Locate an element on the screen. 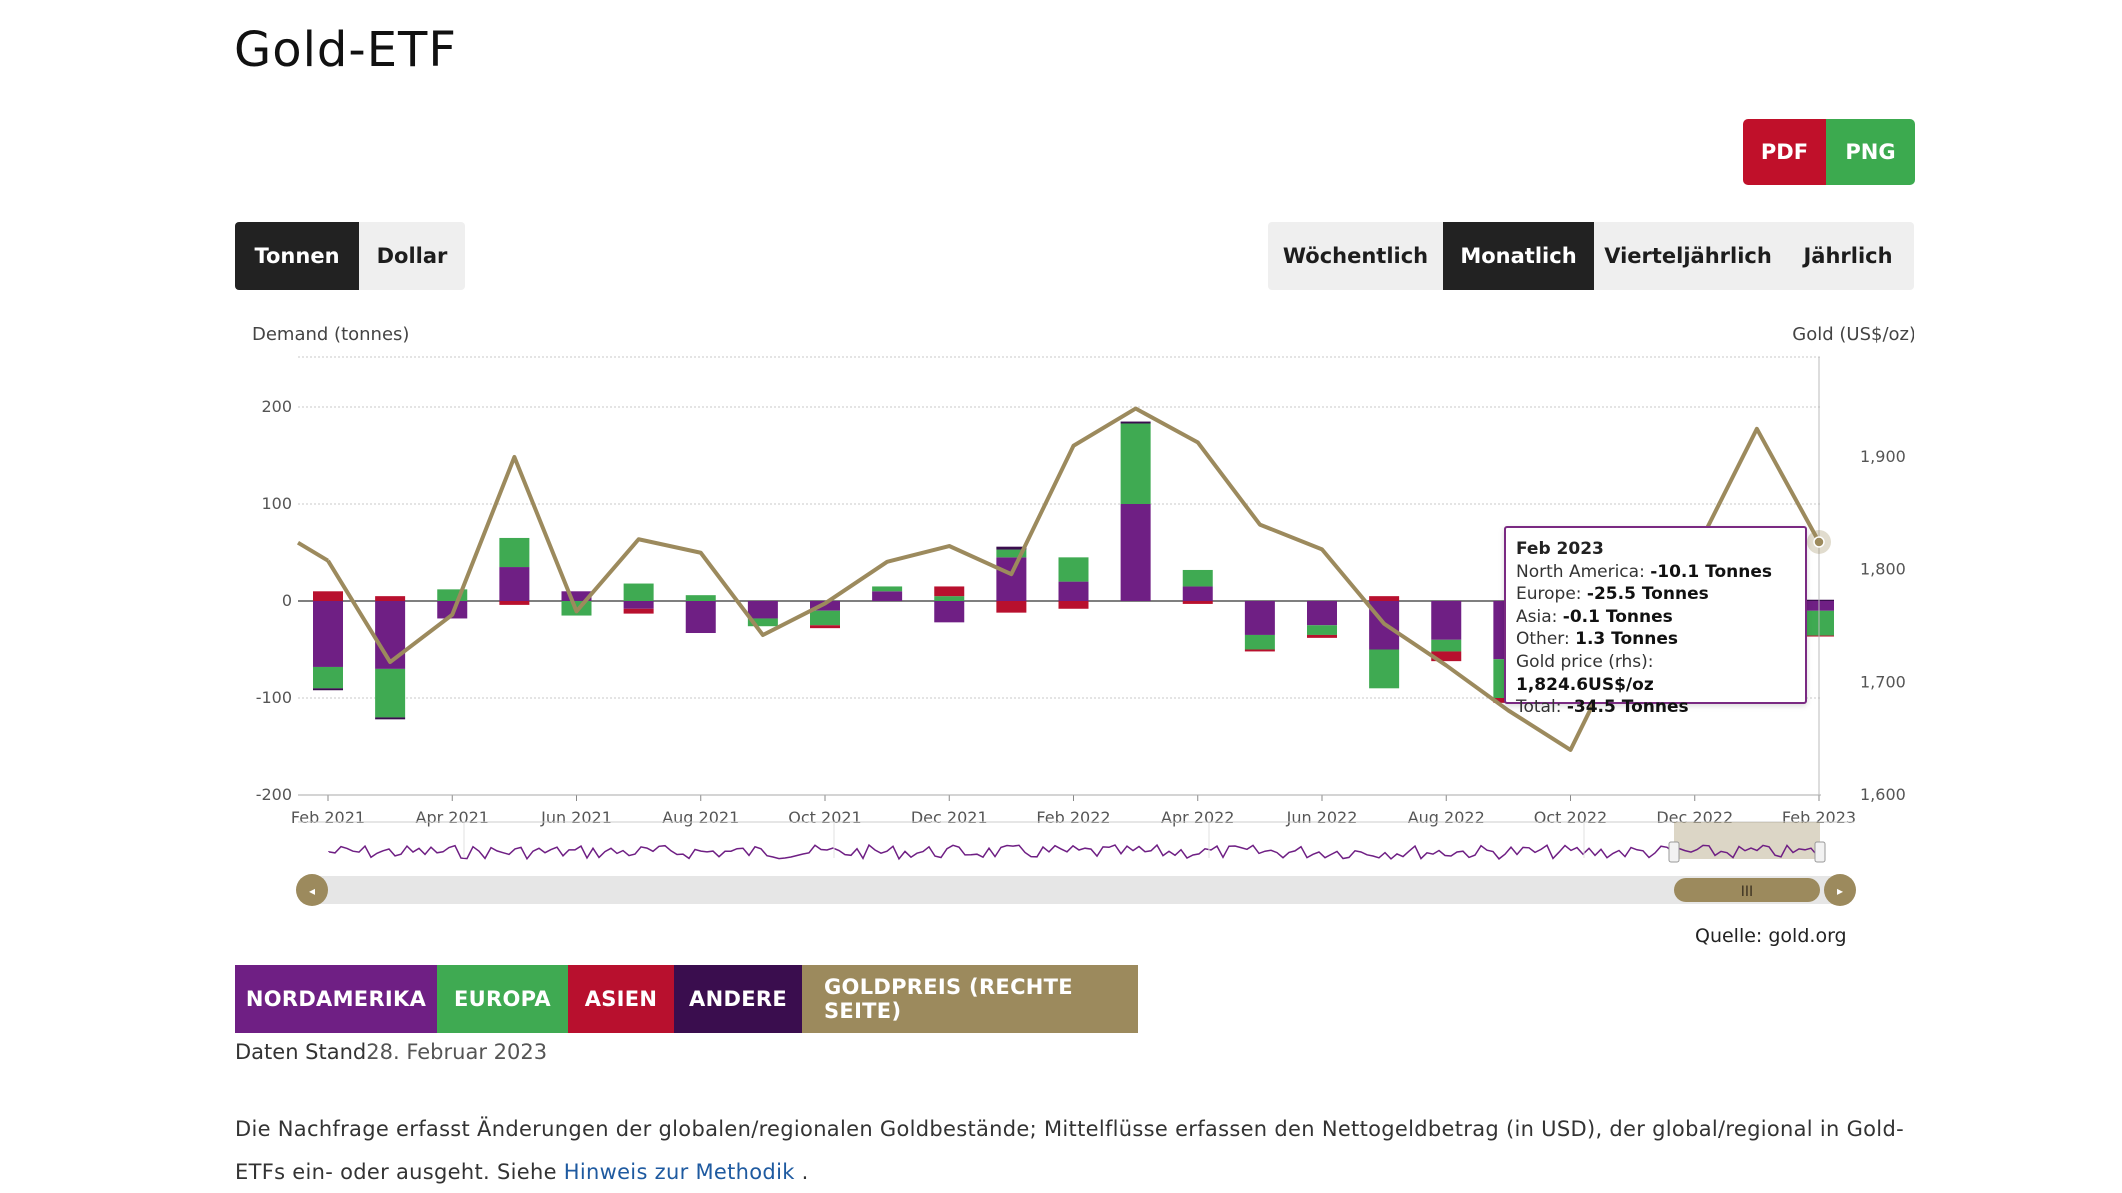  navigator-series is located at coordinates (1073, 852).